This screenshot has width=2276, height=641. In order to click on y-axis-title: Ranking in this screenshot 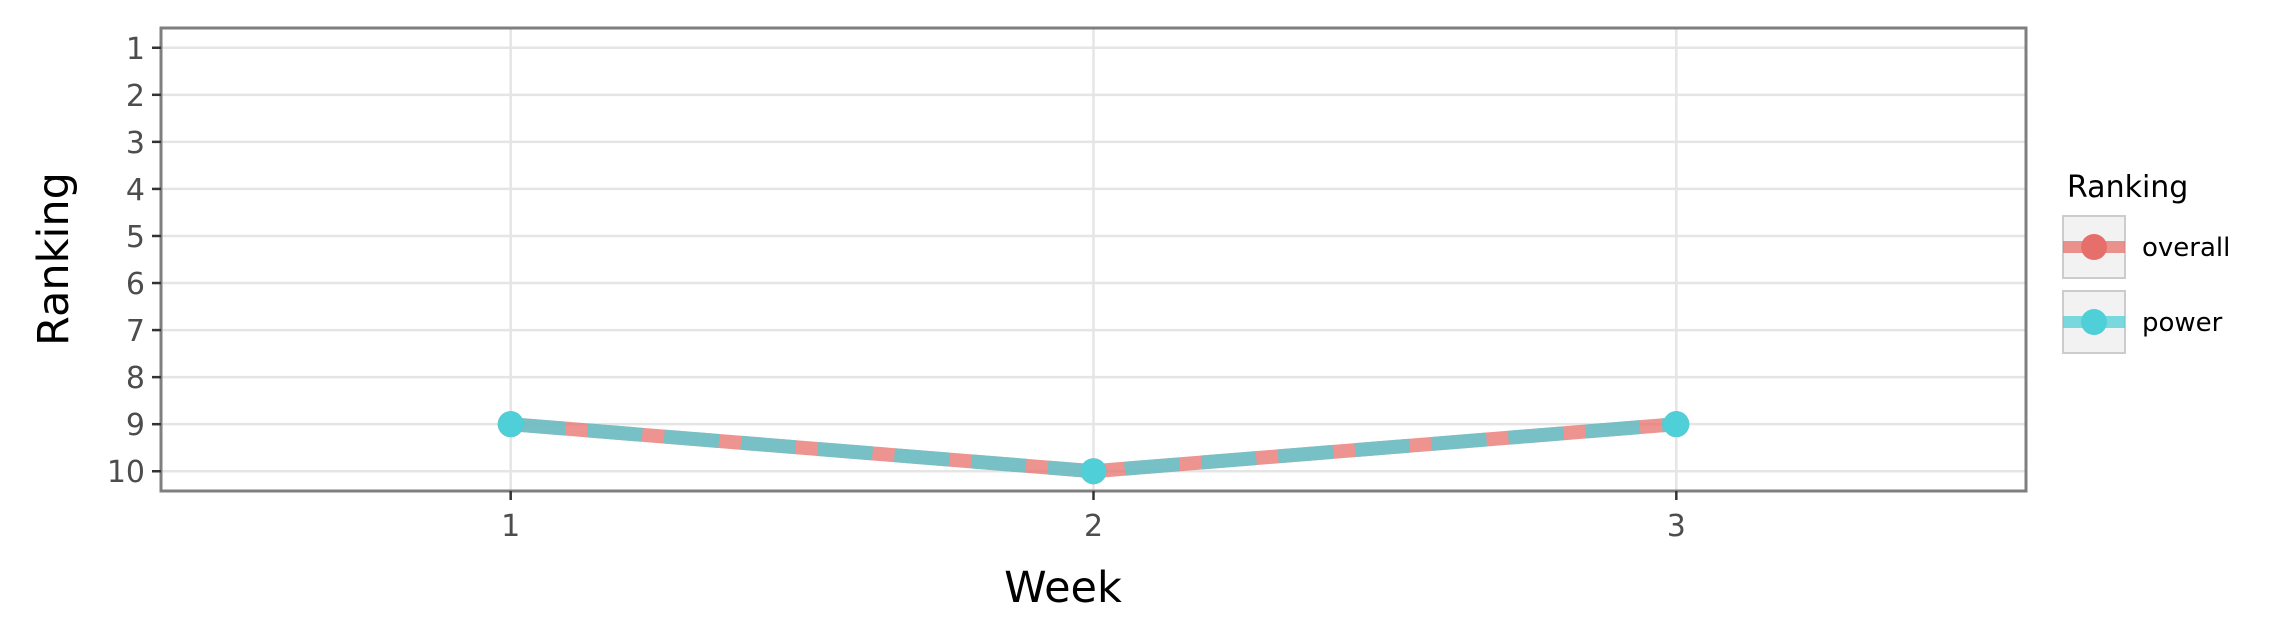, I will do `click(54, 259)`.